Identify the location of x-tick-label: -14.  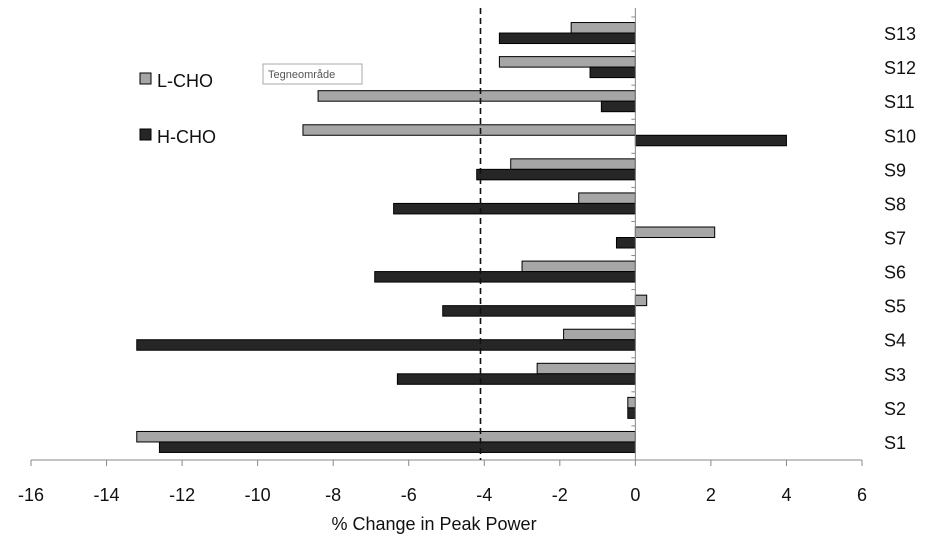
(107, 495).